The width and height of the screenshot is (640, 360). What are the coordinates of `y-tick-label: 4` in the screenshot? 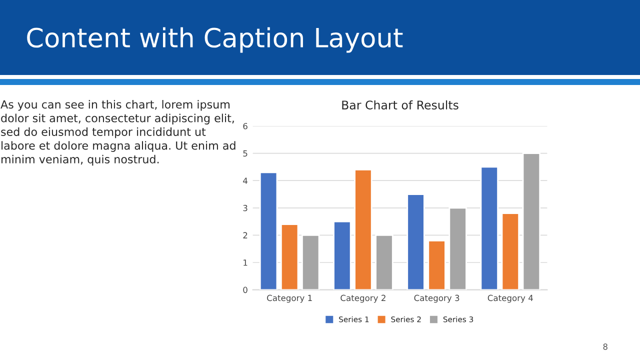 It's located at (245, 181).